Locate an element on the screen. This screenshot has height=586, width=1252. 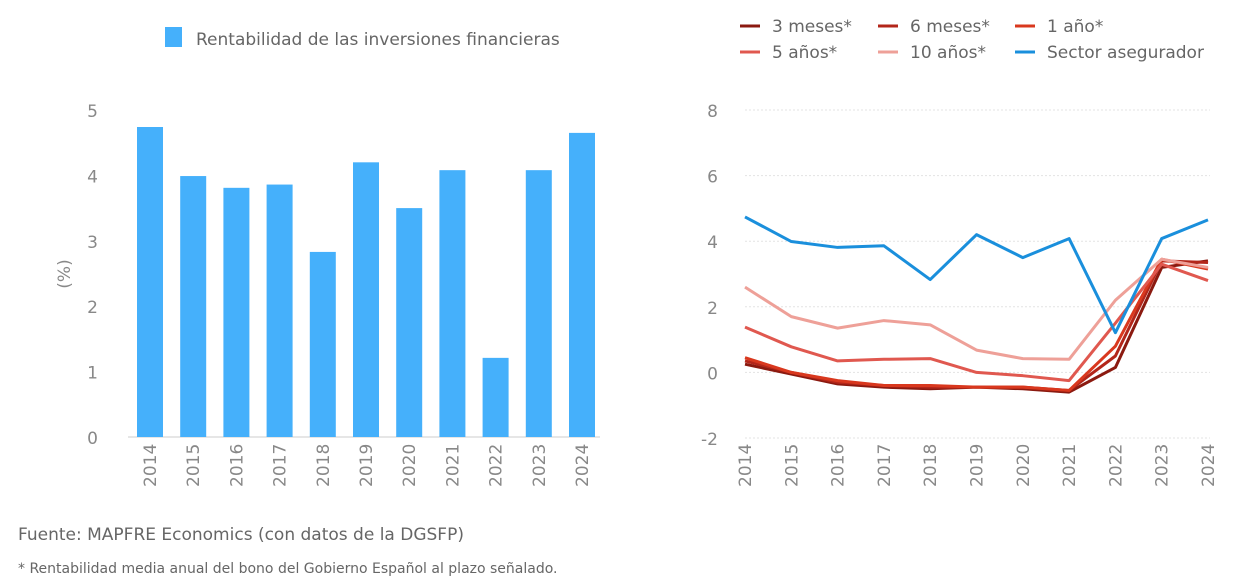
legend-label: 5 años* is located at coordinates (804, 53).